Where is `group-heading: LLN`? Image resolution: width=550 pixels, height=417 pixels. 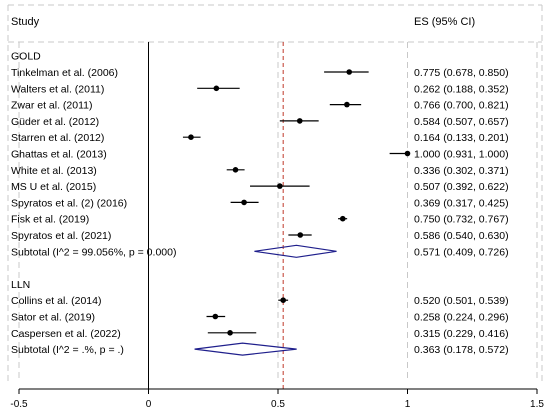
group-heading: LLN is located at coordinates (20, 285).